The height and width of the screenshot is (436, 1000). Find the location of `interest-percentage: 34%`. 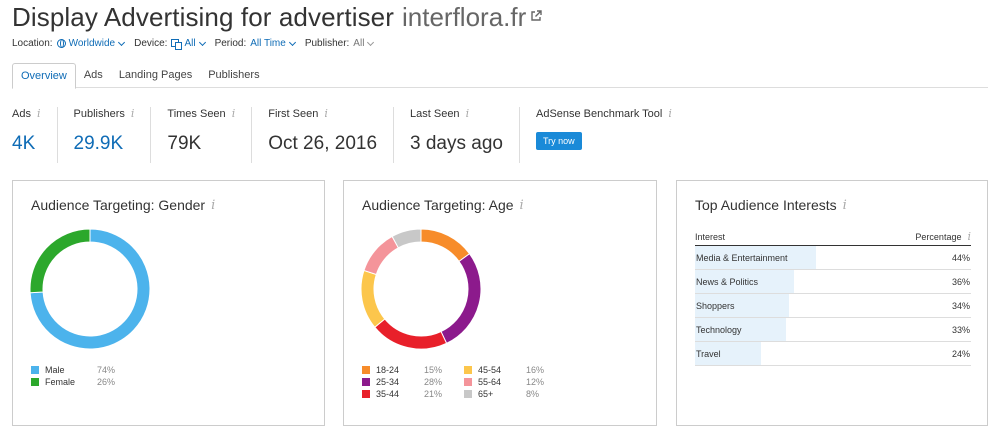

interest-percentage: 34% is located at coordinates (960, 305).